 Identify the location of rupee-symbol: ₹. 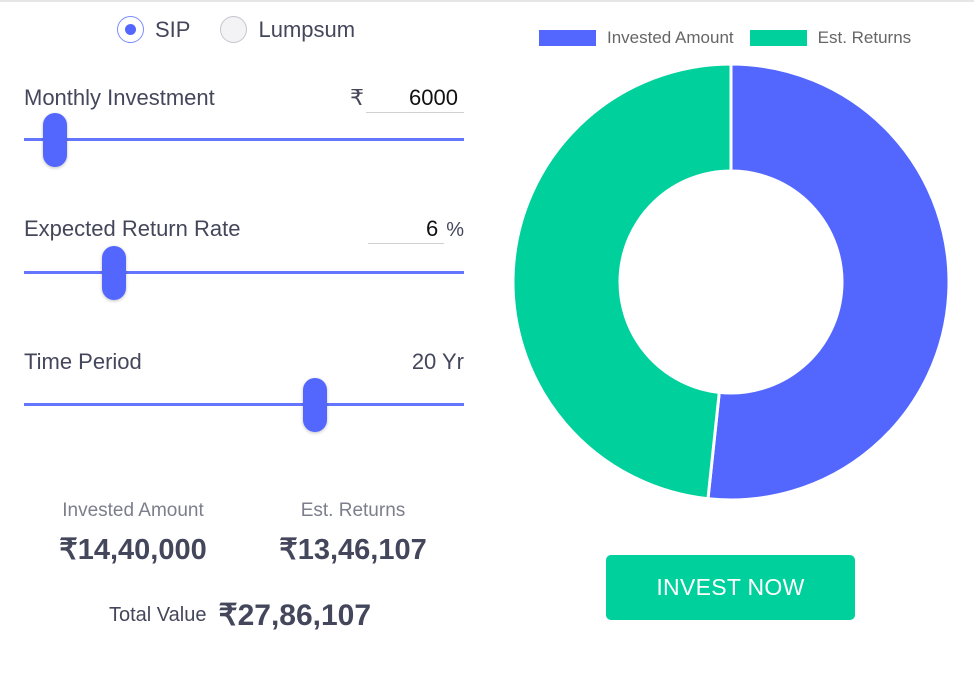
(357, 97).